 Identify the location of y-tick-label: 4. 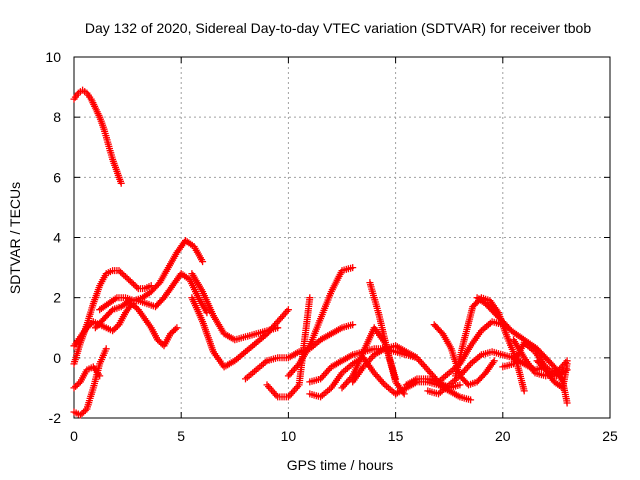
(57, 238).